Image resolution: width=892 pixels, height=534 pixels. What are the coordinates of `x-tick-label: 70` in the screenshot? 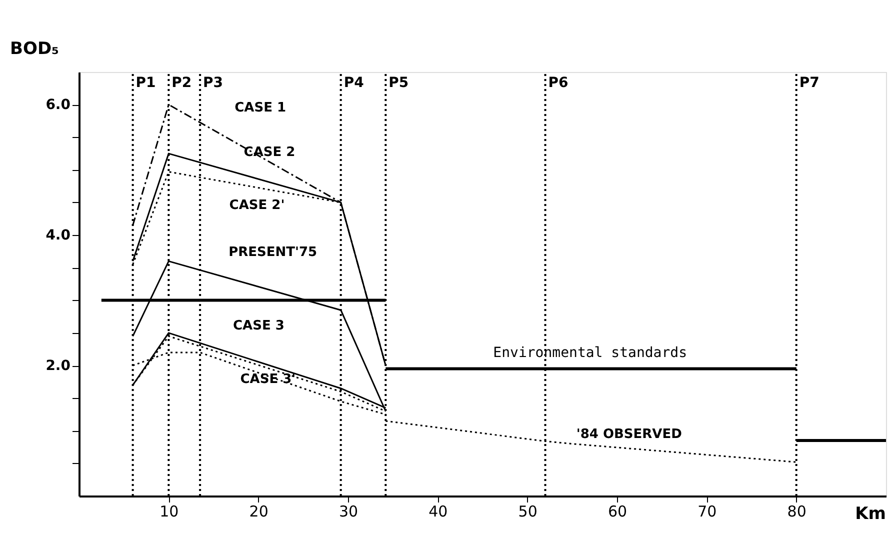 It's located at (707, 511).